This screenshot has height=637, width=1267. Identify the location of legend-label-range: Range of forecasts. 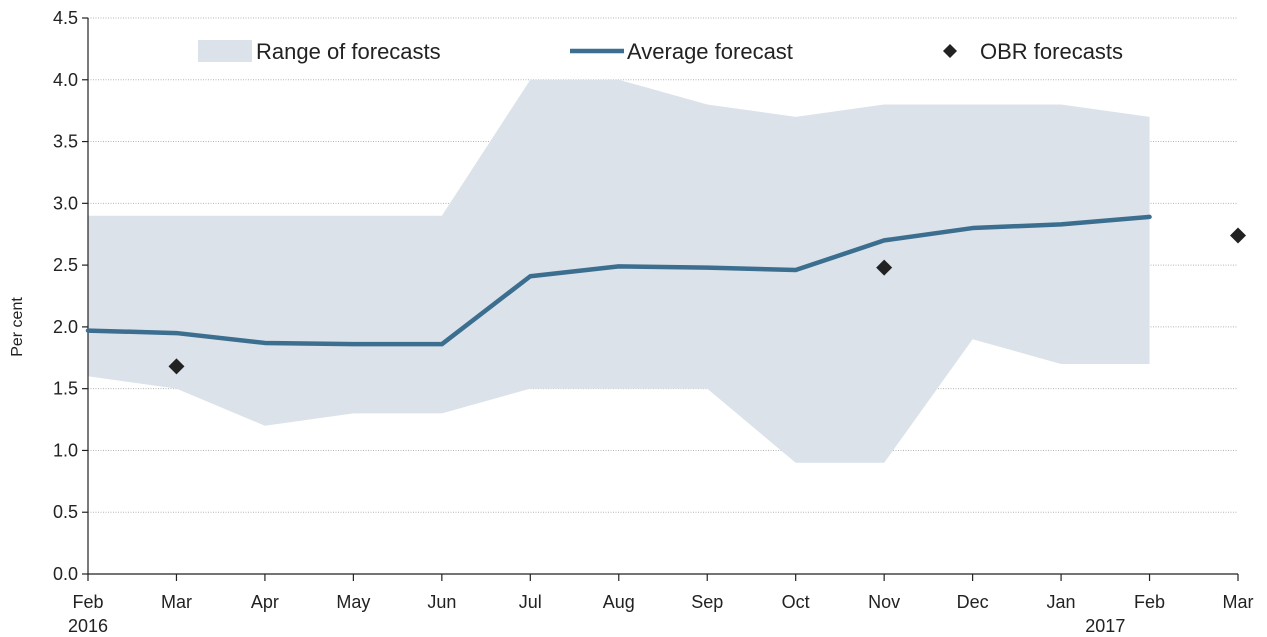
(348, 51).